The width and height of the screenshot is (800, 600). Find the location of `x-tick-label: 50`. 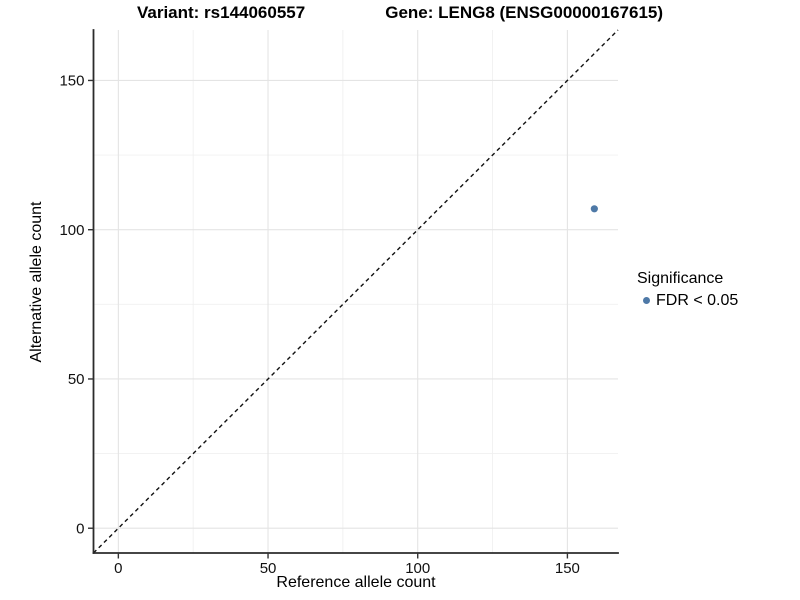

x-tick-label: 50 is located at coordinates (268, 568).